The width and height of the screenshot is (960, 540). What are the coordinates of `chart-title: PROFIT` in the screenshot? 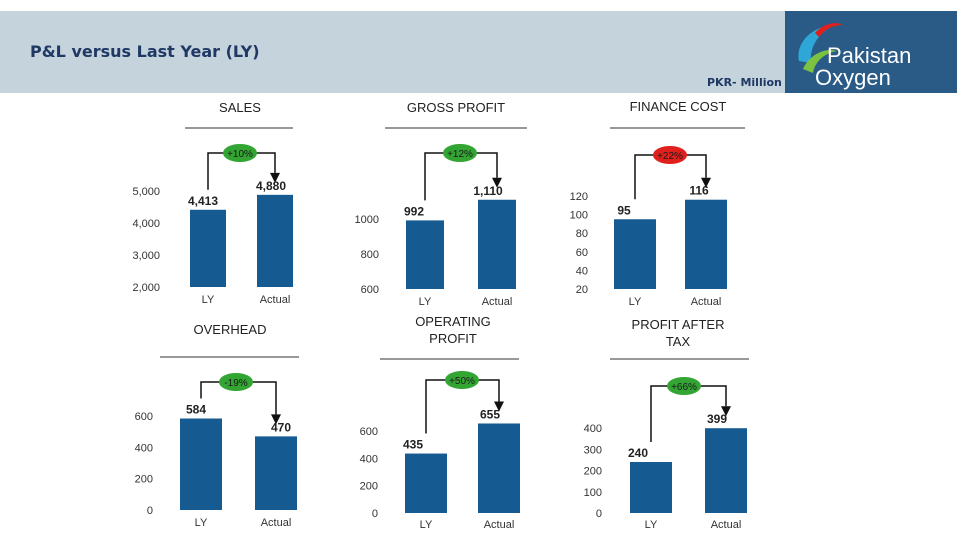 It's located at (453, 338).